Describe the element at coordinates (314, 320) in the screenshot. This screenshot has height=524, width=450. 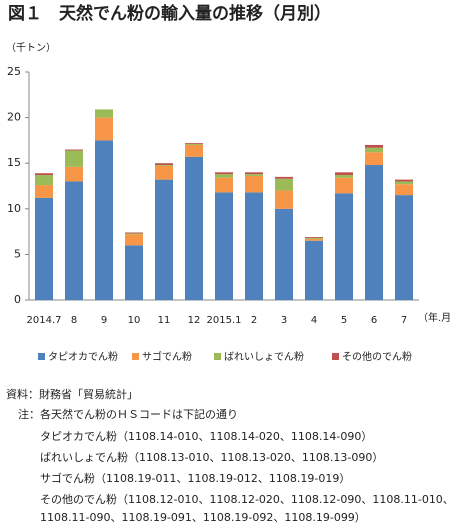
I see `x-tick-label: 4` at that location.